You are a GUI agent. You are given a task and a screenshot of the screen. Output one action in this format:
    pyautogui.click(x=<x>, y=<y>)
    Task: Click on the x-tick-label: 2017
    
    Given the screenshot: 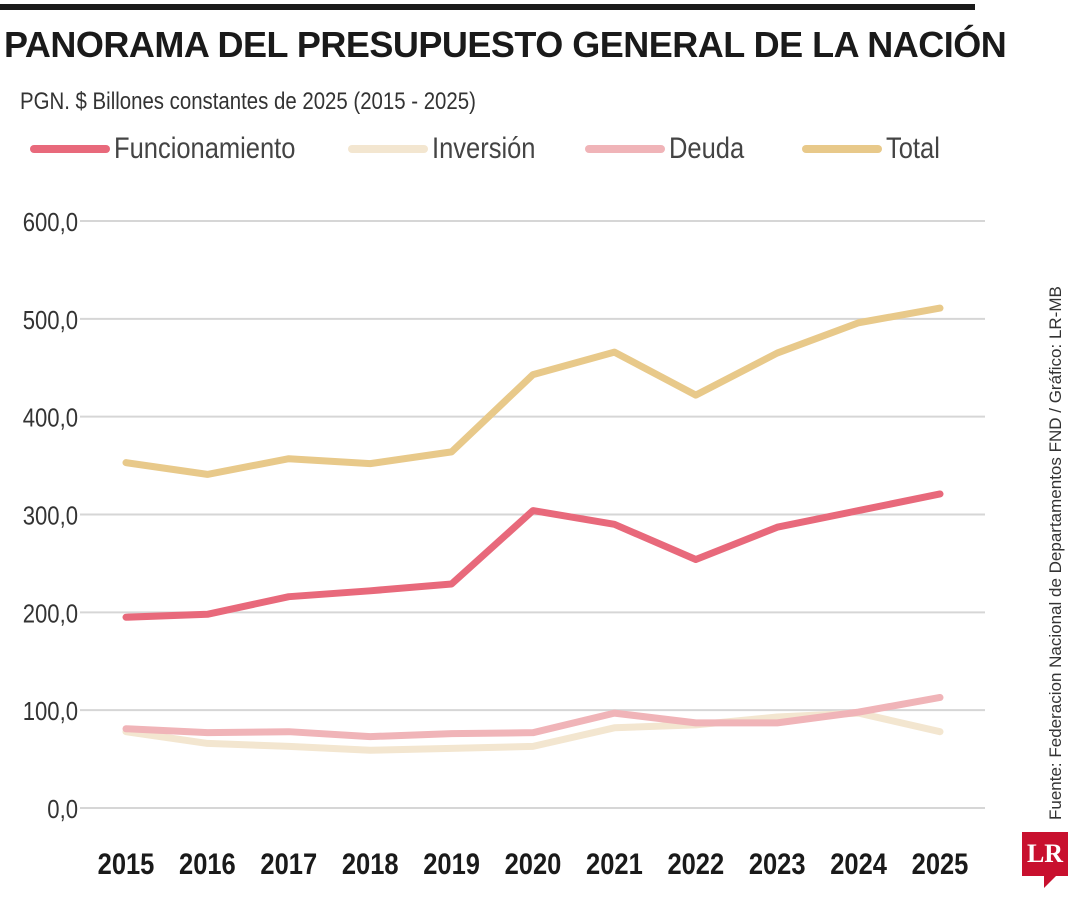 What is the action you would take?
    pyautogui.click(x=288, y=863)
    